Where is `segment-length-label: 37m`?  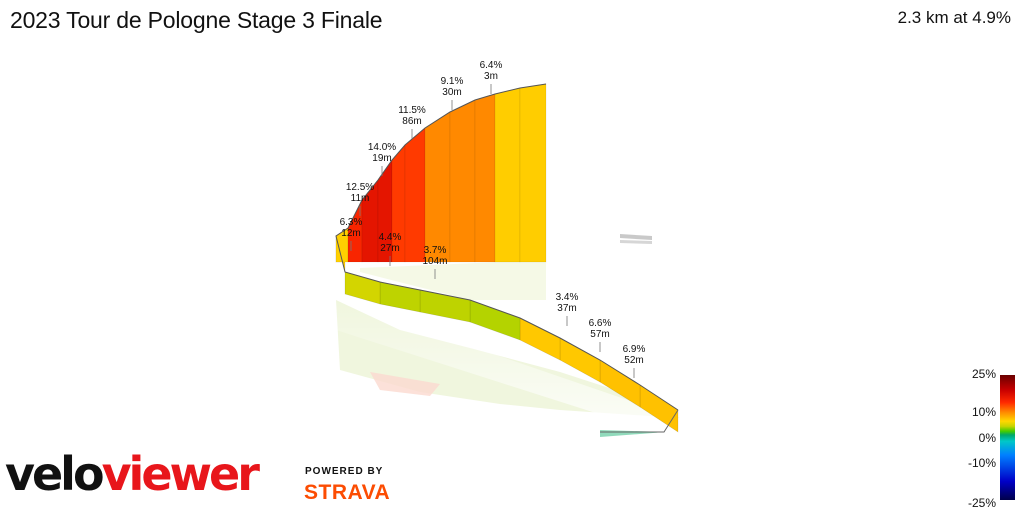 segment-length-label: 37m is located at coordinates (566, 308).